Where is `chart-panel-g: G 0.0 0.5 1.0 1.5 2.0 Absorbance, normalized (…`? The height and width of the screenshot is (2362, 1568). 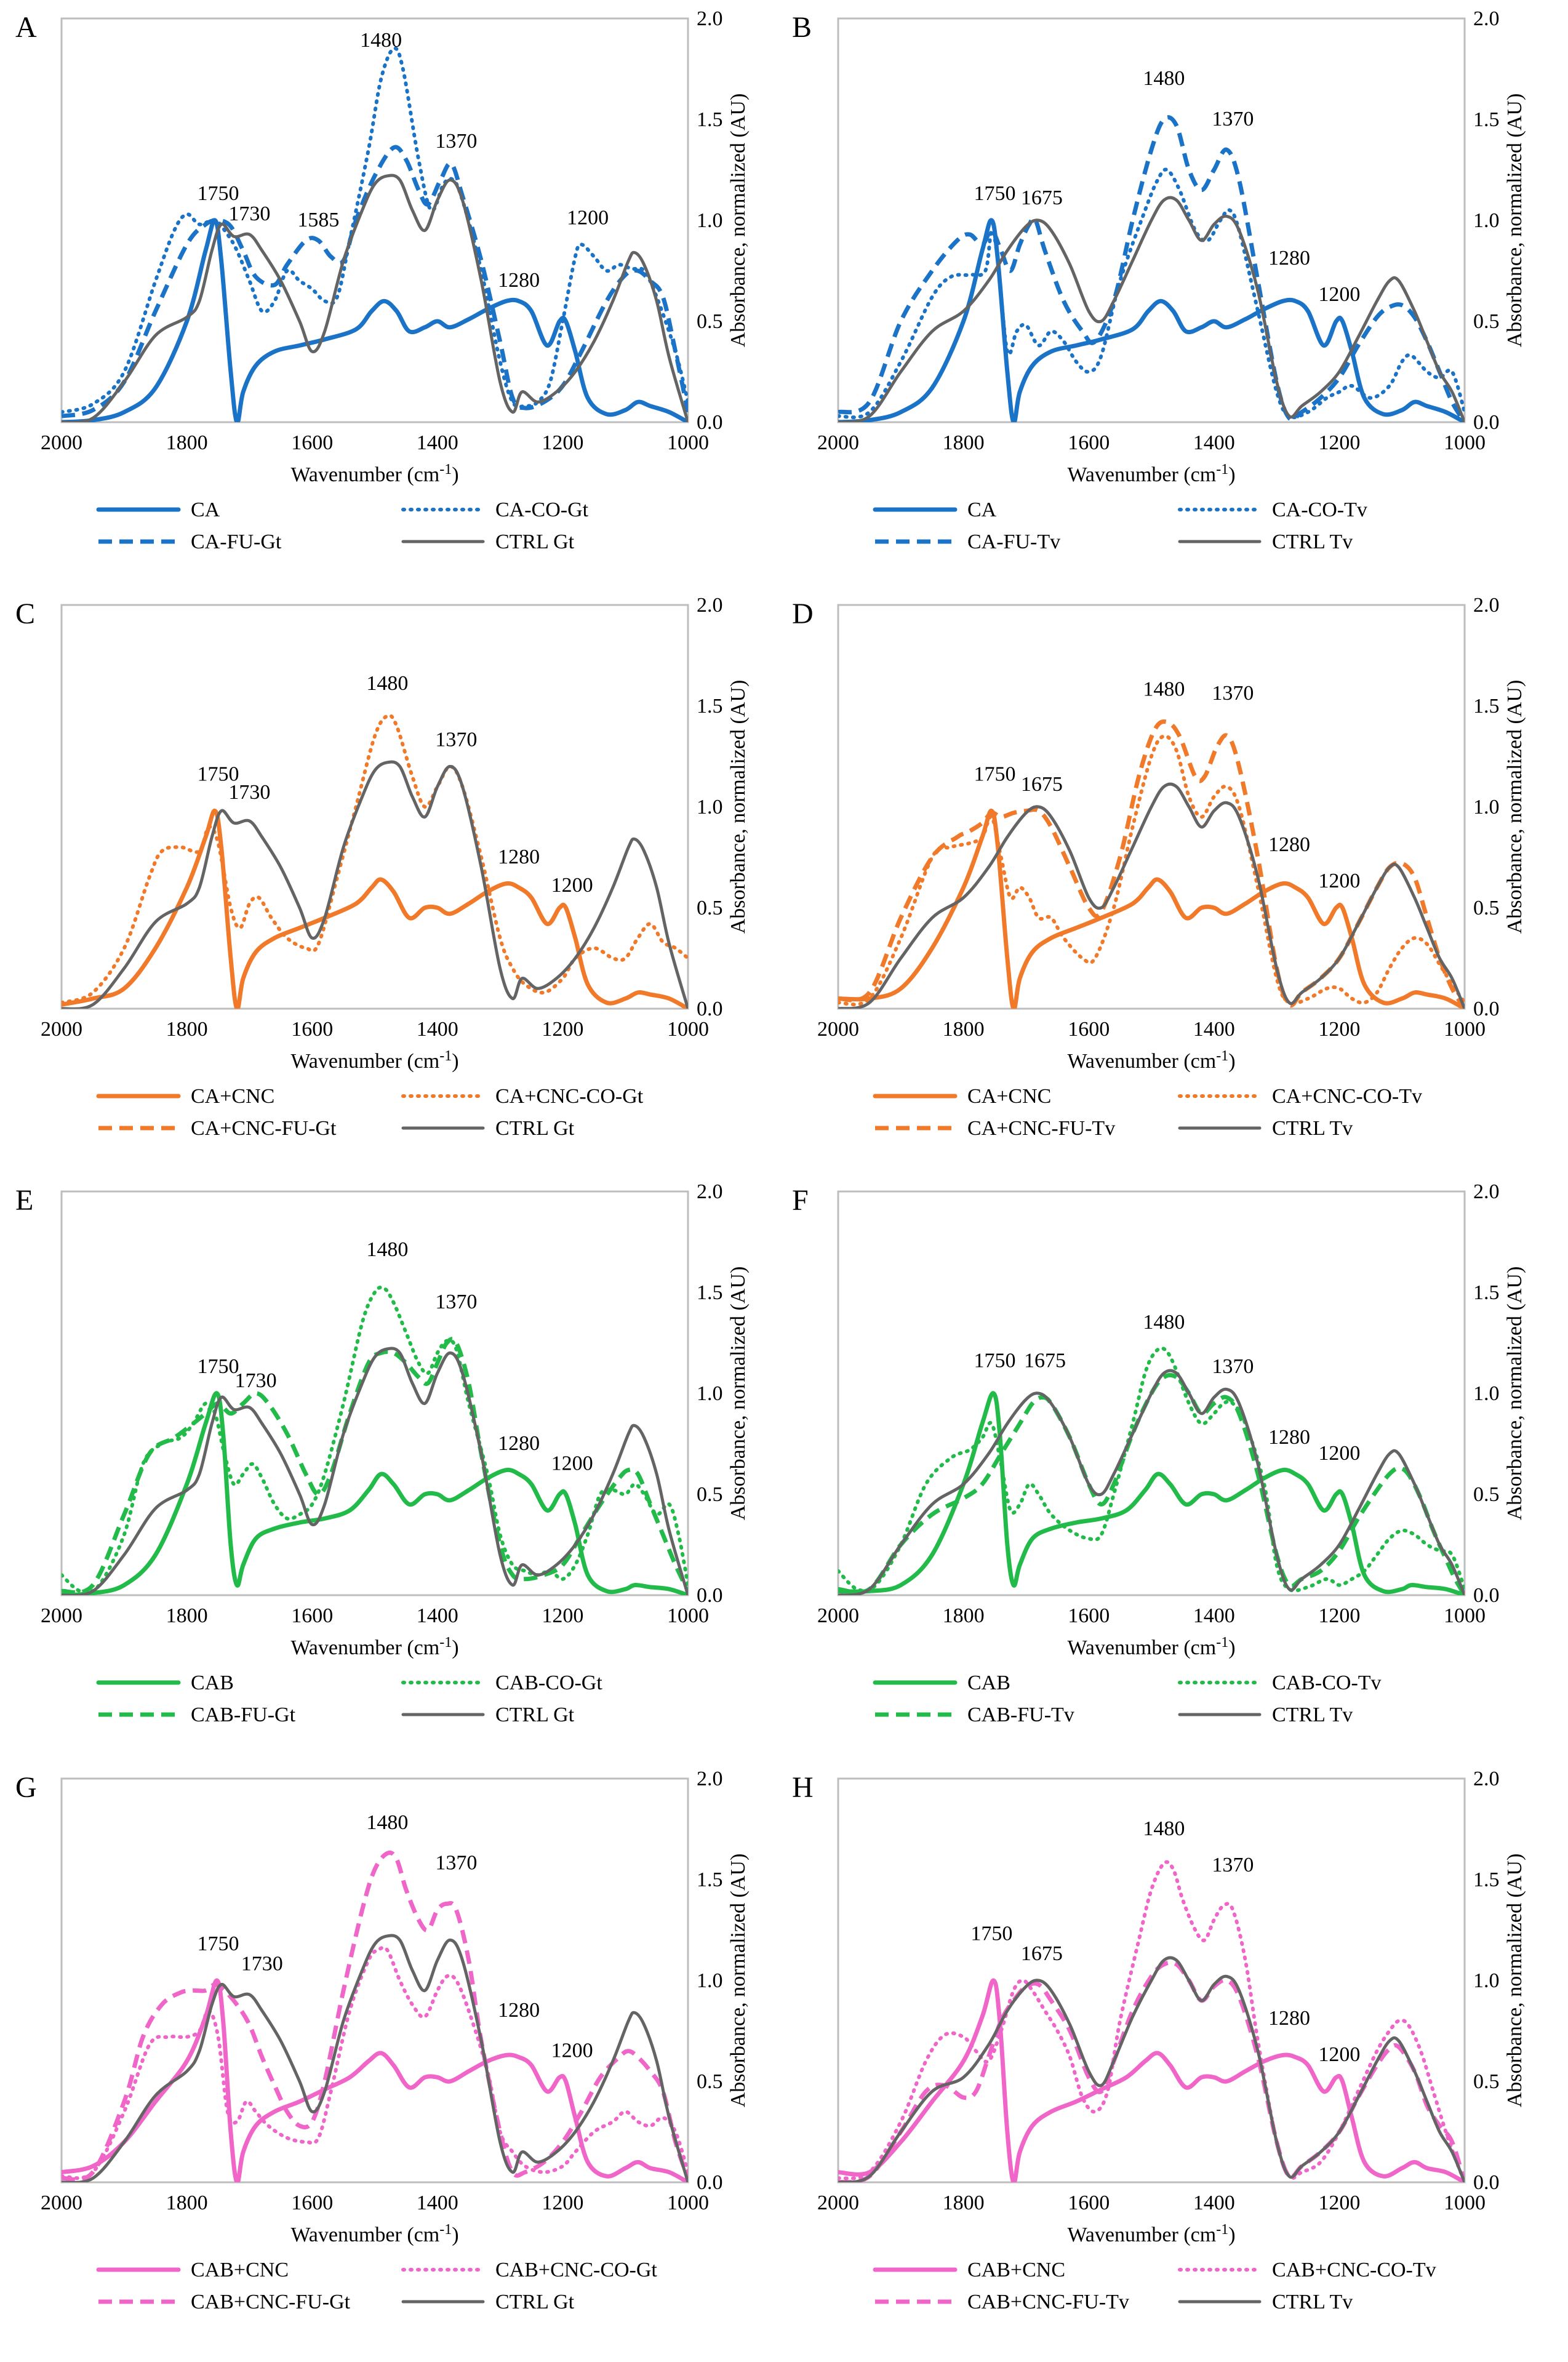 chart-panel-g: G 0.0 0.5 1.0 1.5 2.0 Absorbance, normalized (… is located at coordinates (382, 2040).